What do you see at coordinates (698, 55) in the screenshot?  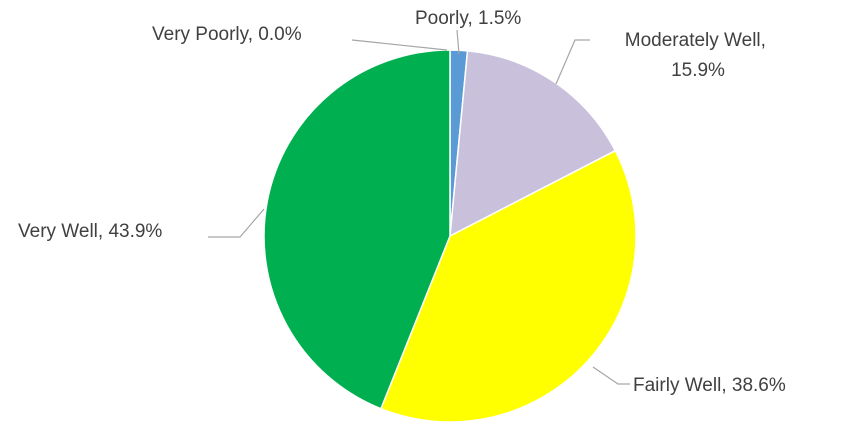 I see `label-moderately-well: Moderately Well, 15.9%` at bounding box center [698, 55].